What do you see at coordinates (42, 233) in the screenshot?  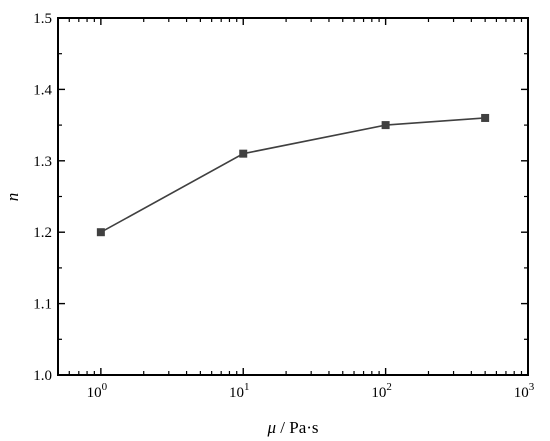 I see `y-tick-label: 1.2` at bounding box center [42, 233].